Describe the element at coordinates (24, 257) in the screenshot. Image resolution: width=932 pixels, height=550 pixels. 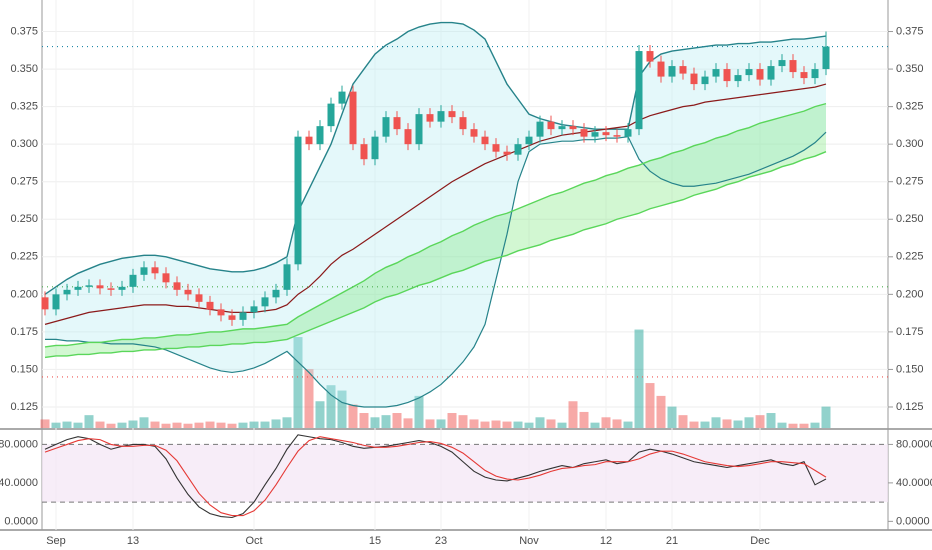
I see `y-tick-label: 0.225` at that location.